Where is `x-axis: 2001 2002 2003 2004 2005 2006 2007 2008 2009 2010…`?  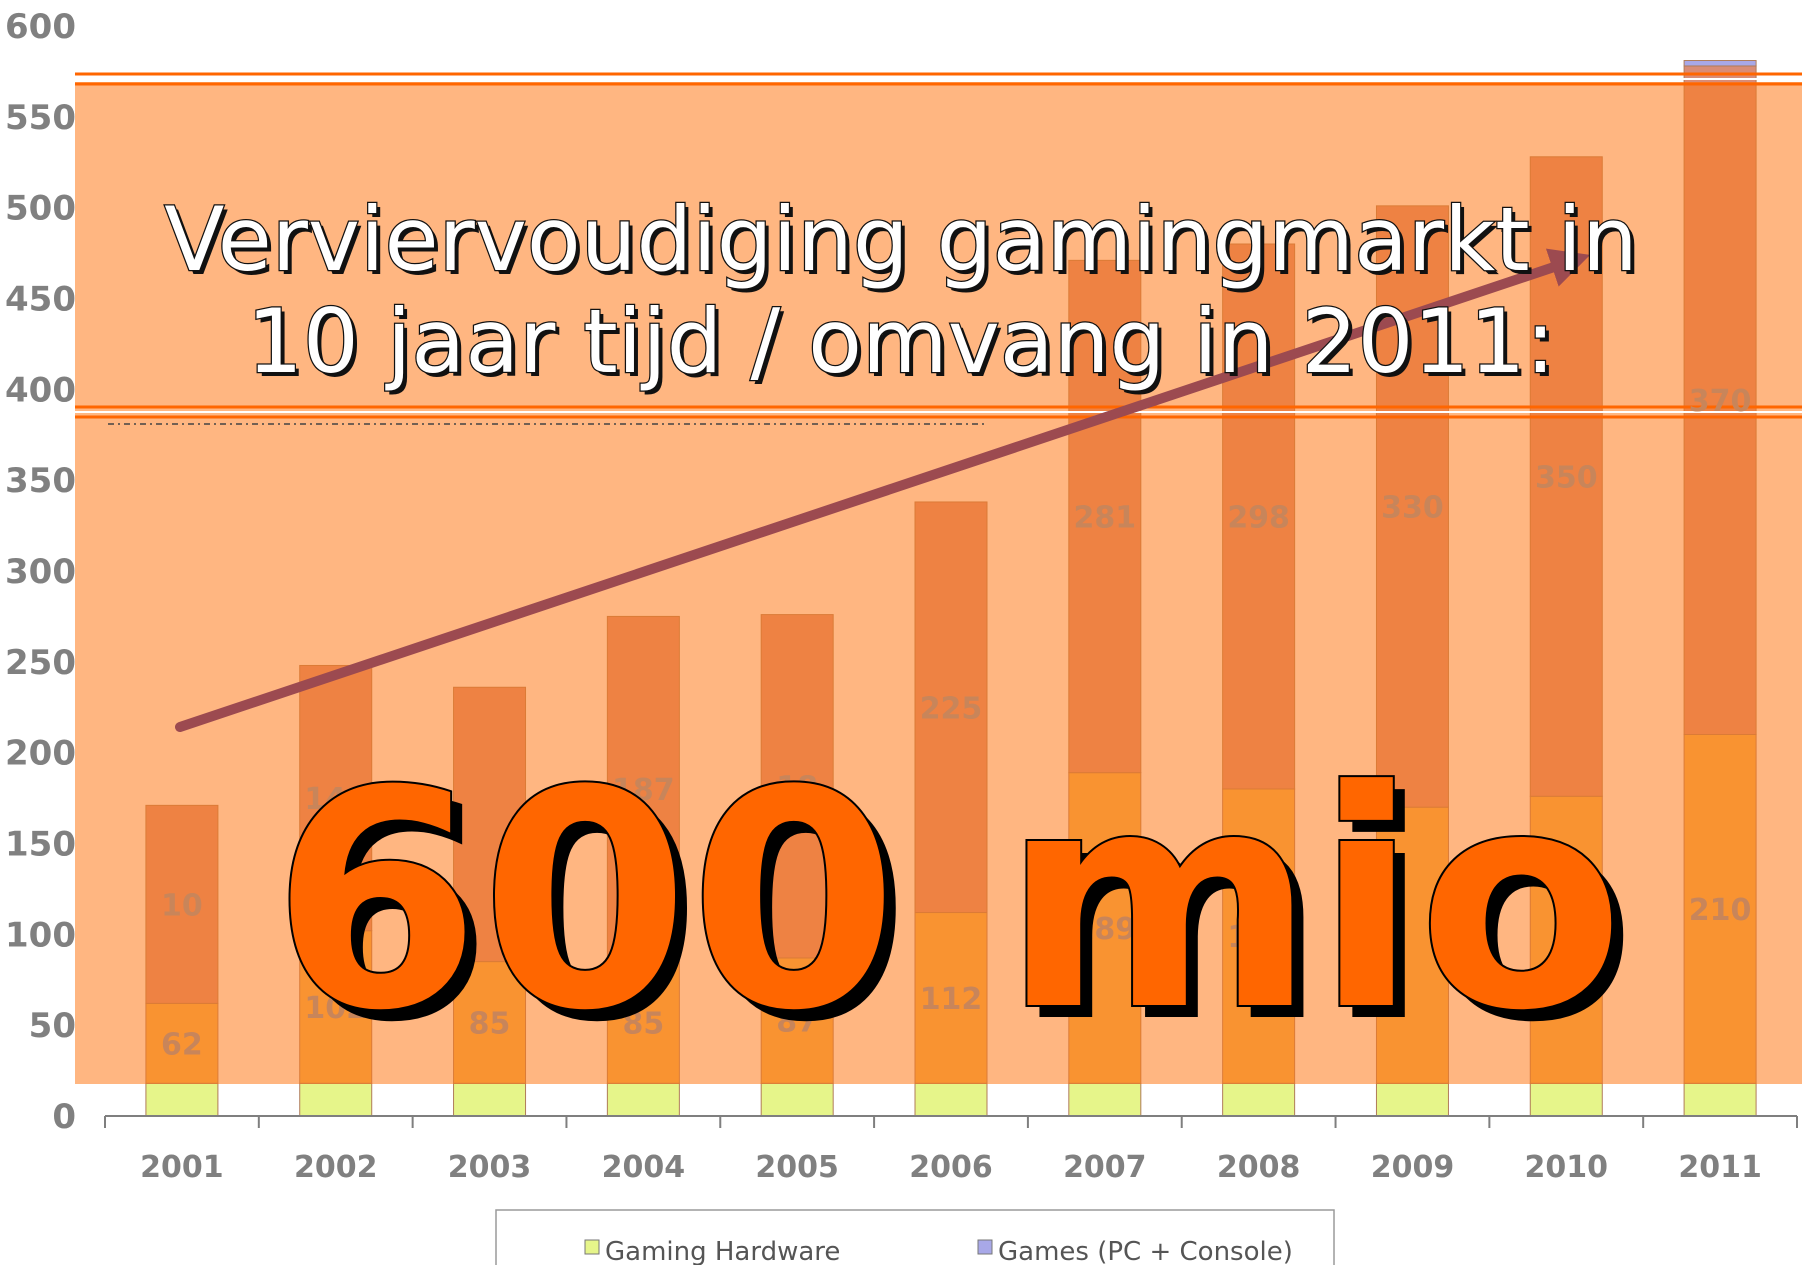
x-axis: 2001 2002 2003 2004 2005 2006 2007 2008 2009 2010… is located at coordinates (951, 1150).